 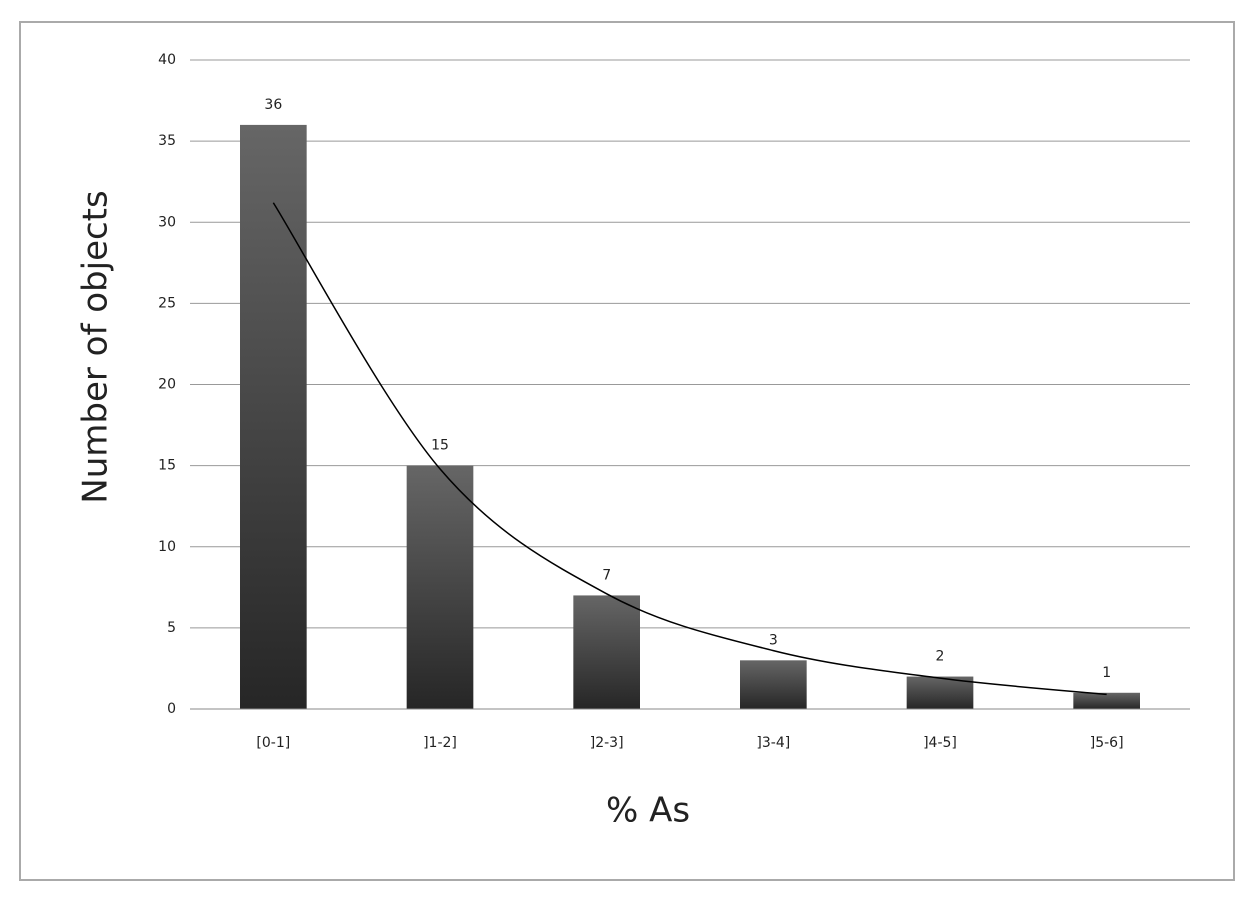 What do you see at coordinates (167, 466) in the screenshot?
I see `y-tick-label: 15` at bounding box center [167, 466].